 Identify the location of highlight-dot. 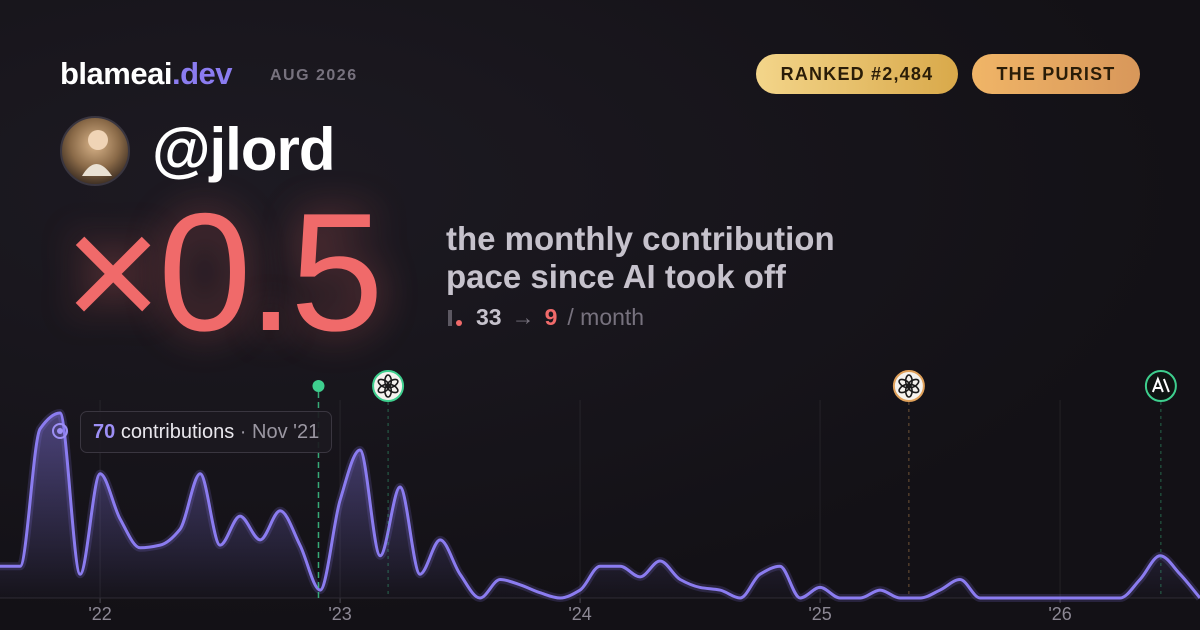
(60, 431).